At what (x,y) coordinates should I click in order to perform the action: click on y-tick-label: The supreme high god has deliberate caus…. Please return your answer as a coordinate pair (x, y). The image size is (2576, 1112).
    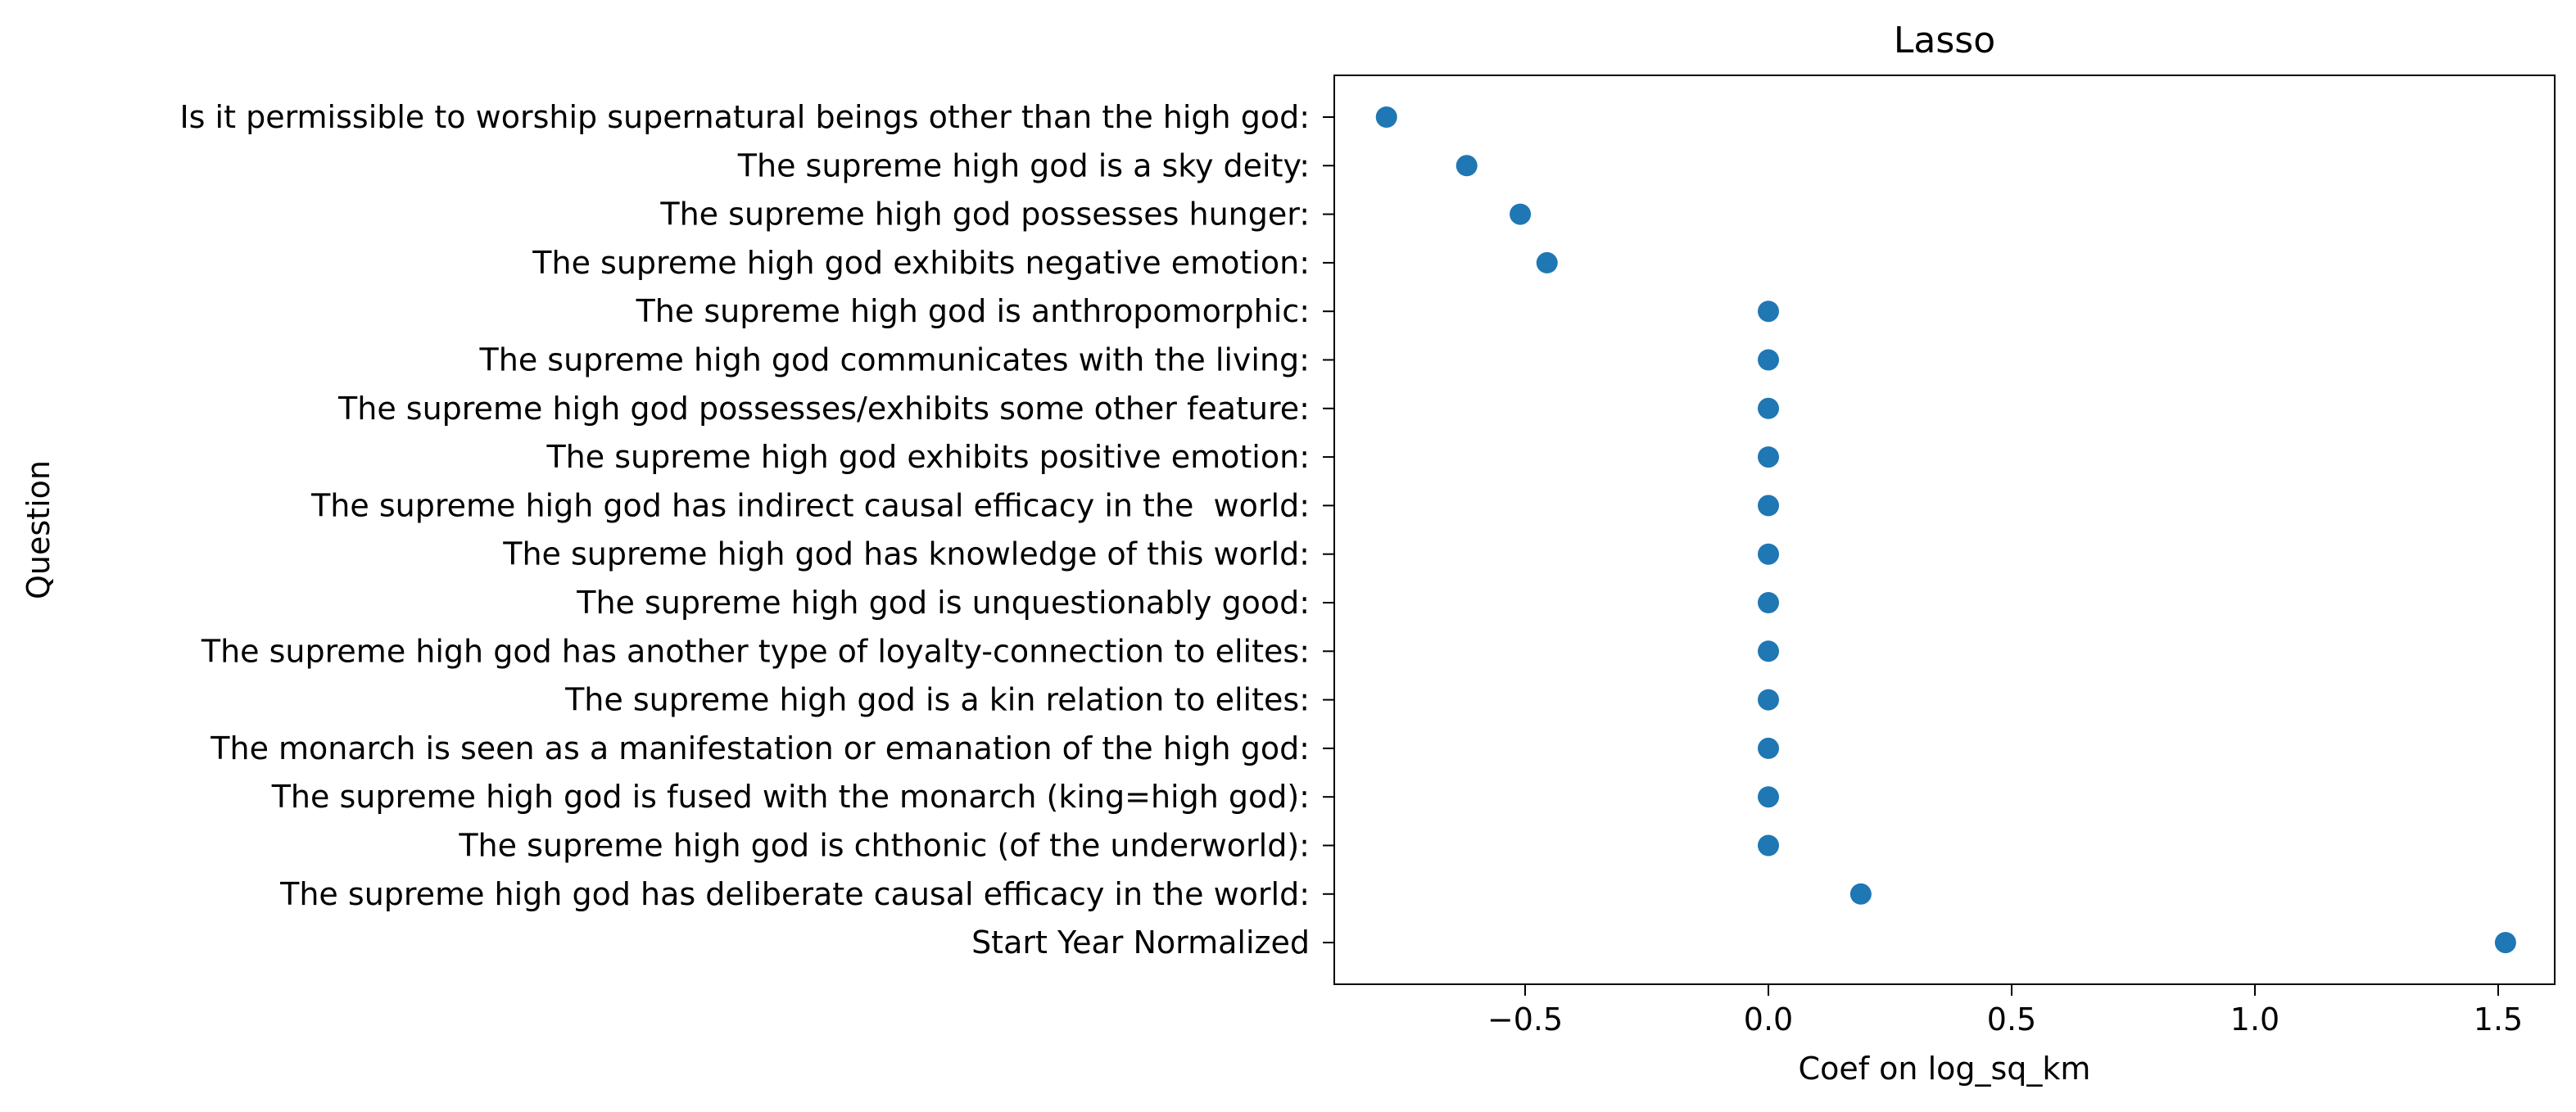
    Looking at the image, I should click on (794, 894).